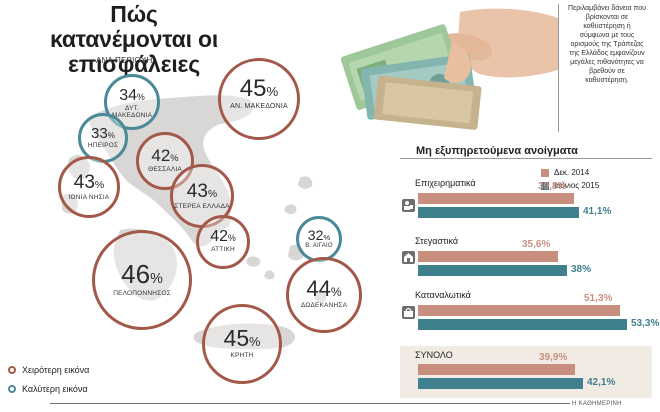 Image resolution: width=660 pixels, height=412 pixels. I want to click on legend-worse-marker, so click(12, 370).